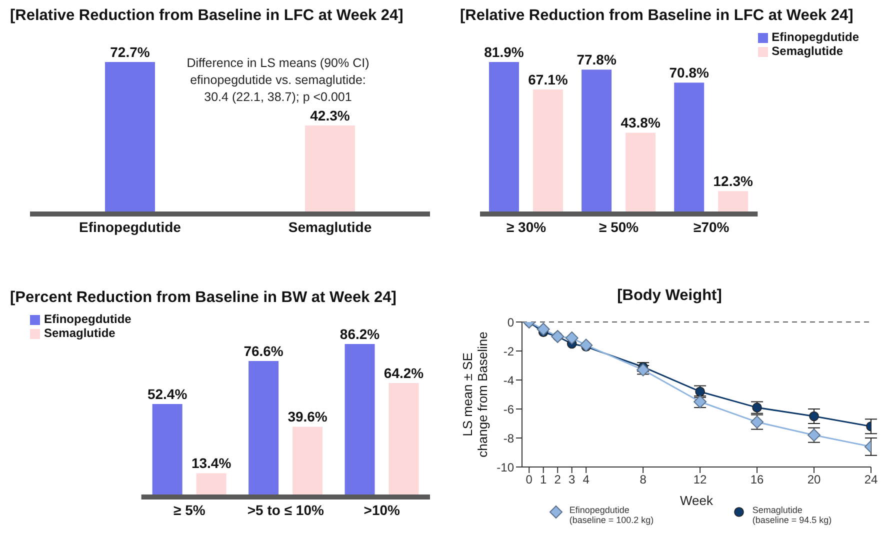 Image resolution: width=889 pixels, height=533 pixels. What do you see at coordinates (611, 515) in the screenshot?
I see `legend-label: Efinopegdutide (baseline = 100.2 kg)` at bounding box center [611, 515].